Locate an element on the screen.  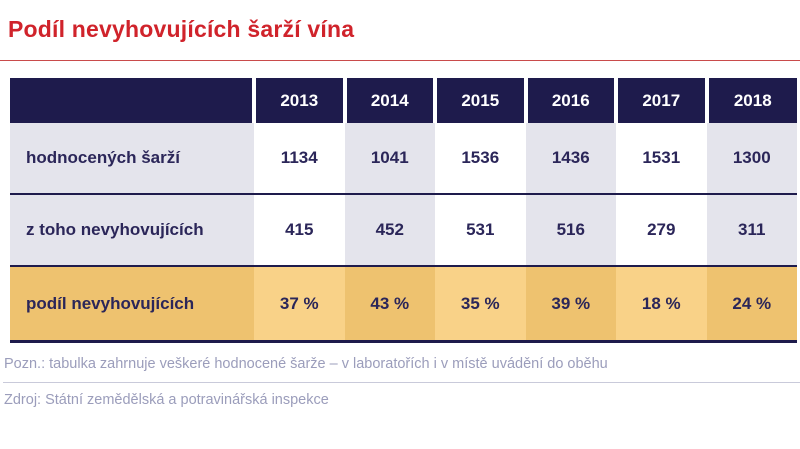
year-header-2016: 2016 is located at coordinates (569, 100).